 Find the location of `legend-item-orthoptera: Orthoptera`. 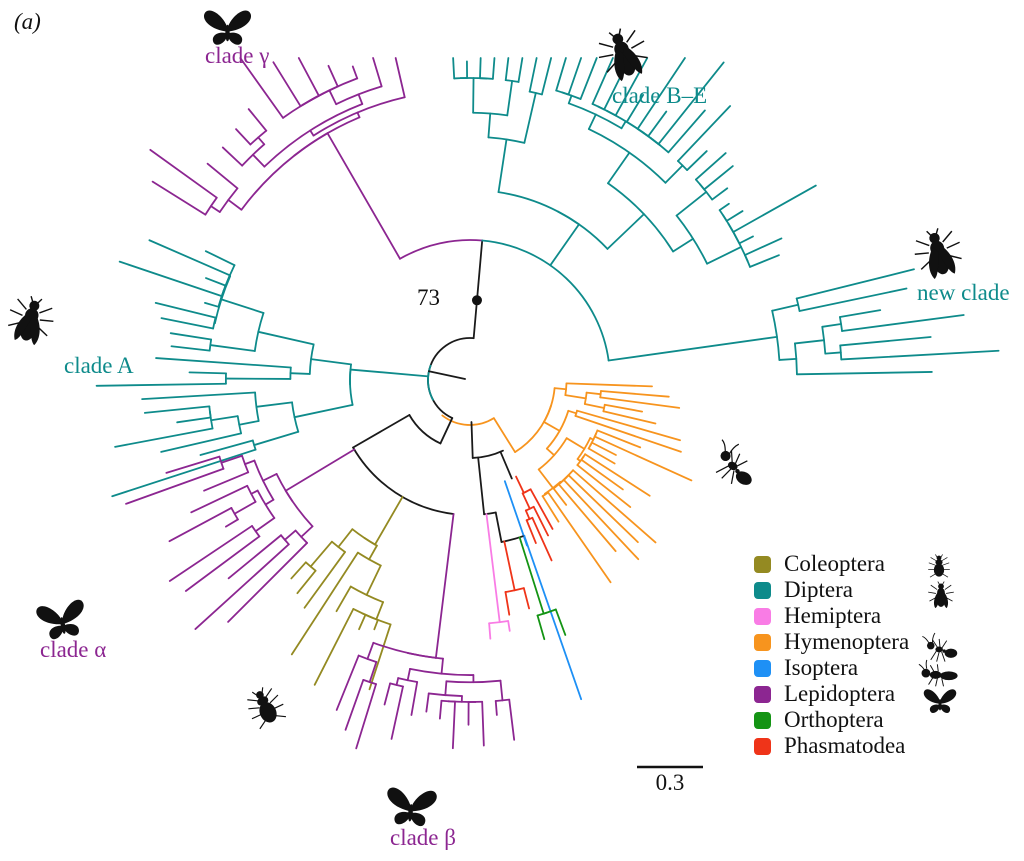

legend-item-orthoptera: Orthoptera is located at coordinates (831, 720).